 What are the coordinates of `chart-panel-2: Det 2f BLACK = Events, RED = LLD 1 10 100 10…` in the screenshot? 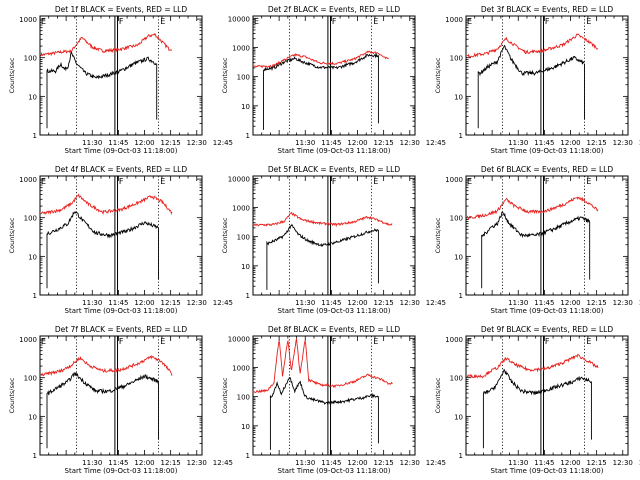 It's located at (333, 80).